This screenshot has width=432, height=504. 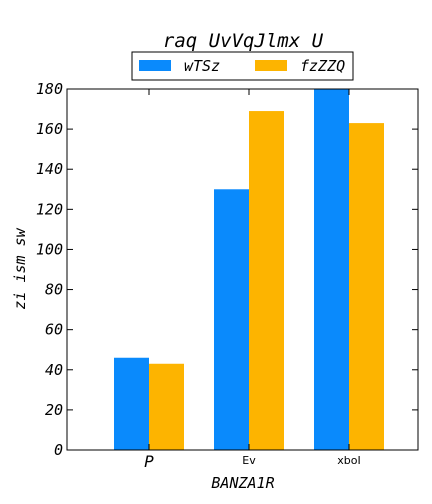 I want to click on legend-swatch-fzzzq, so click(x=271, y=65).